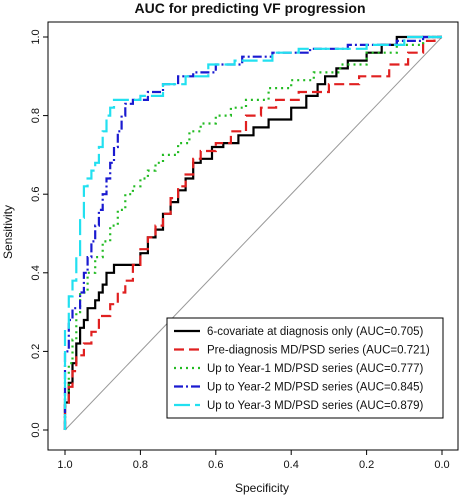  I want to click on x-tick-label: 0.0, so click(441, 465).